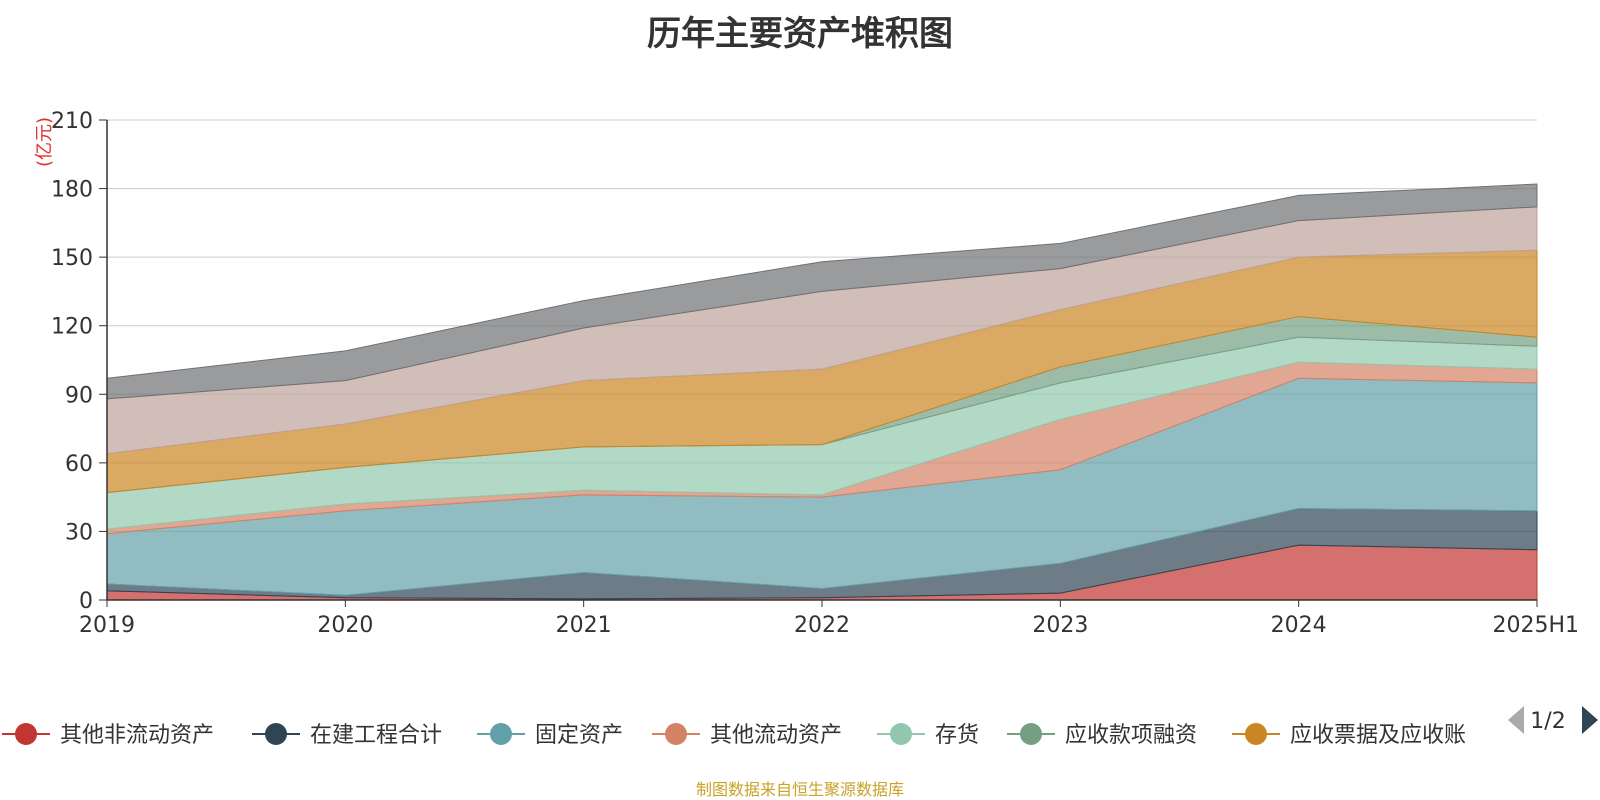 This screenshot has width=1600, height=800. Describe the element at coordinates (579, 735) in the screenshot. I see `legend-label: 固定资产` at that location.